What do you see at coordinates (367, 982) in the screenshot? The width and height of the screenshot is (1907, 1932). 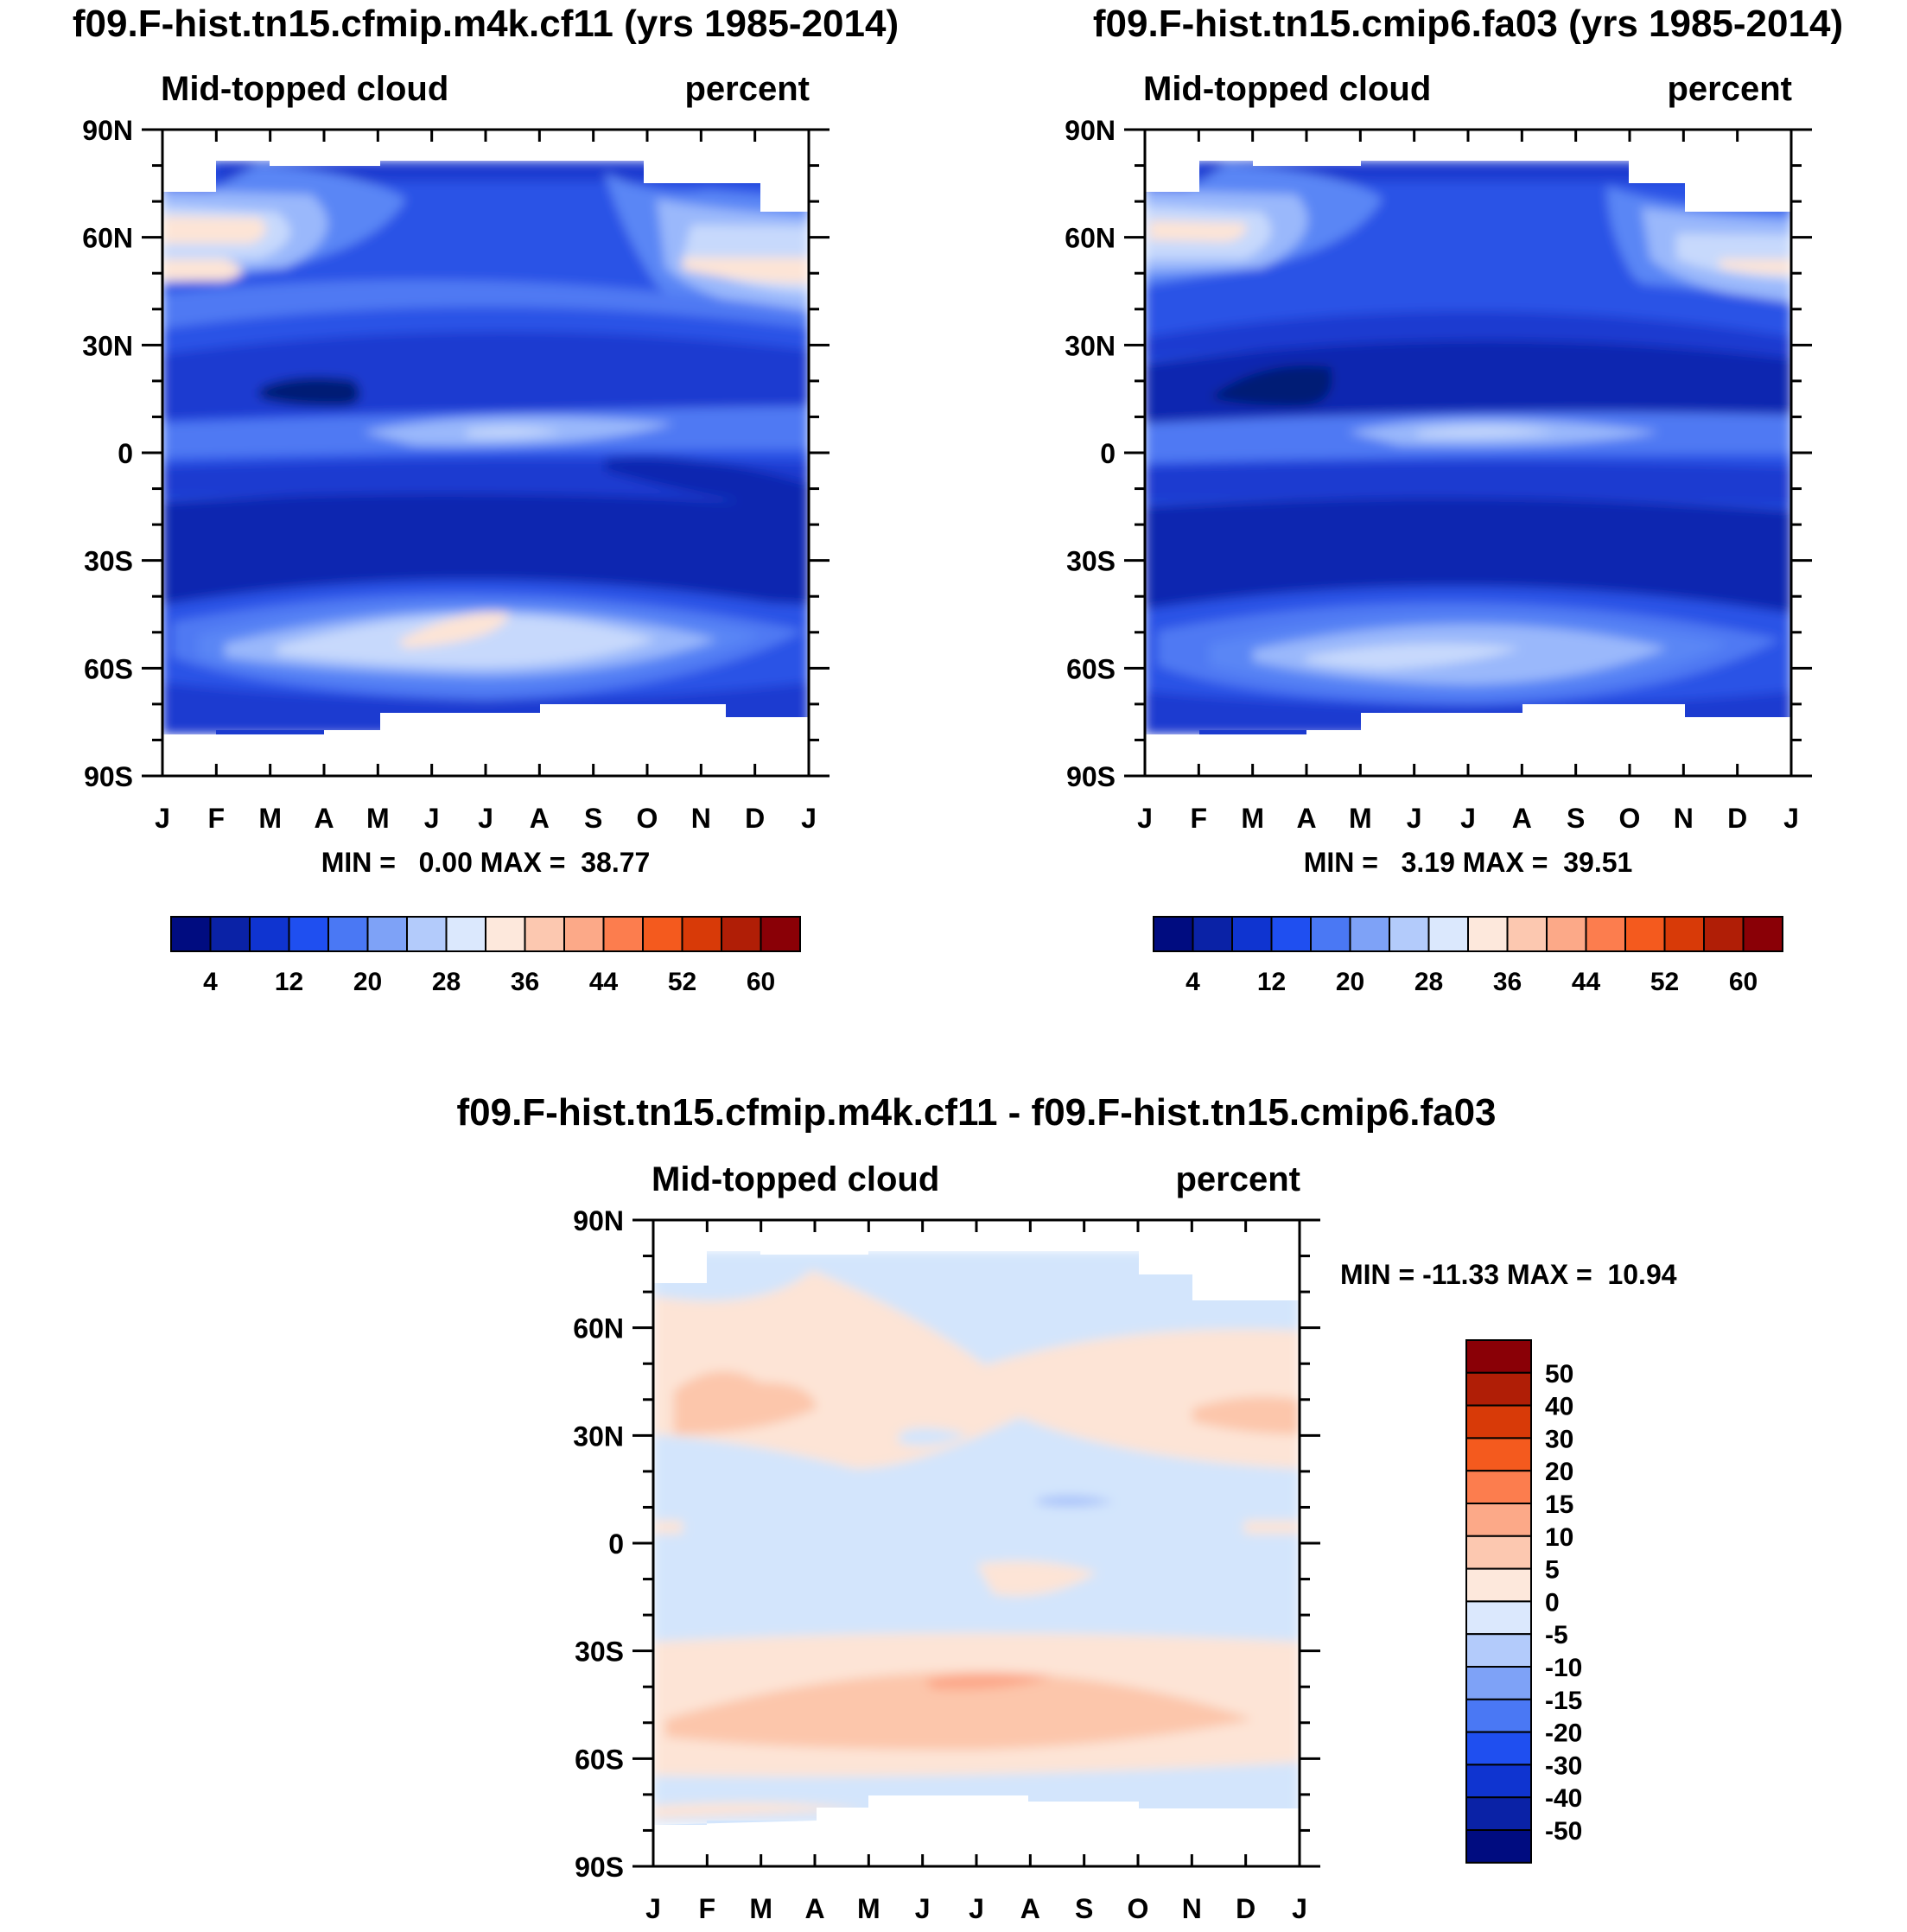 I see `colorbar-label: 20` at bounding box center [367, 982].